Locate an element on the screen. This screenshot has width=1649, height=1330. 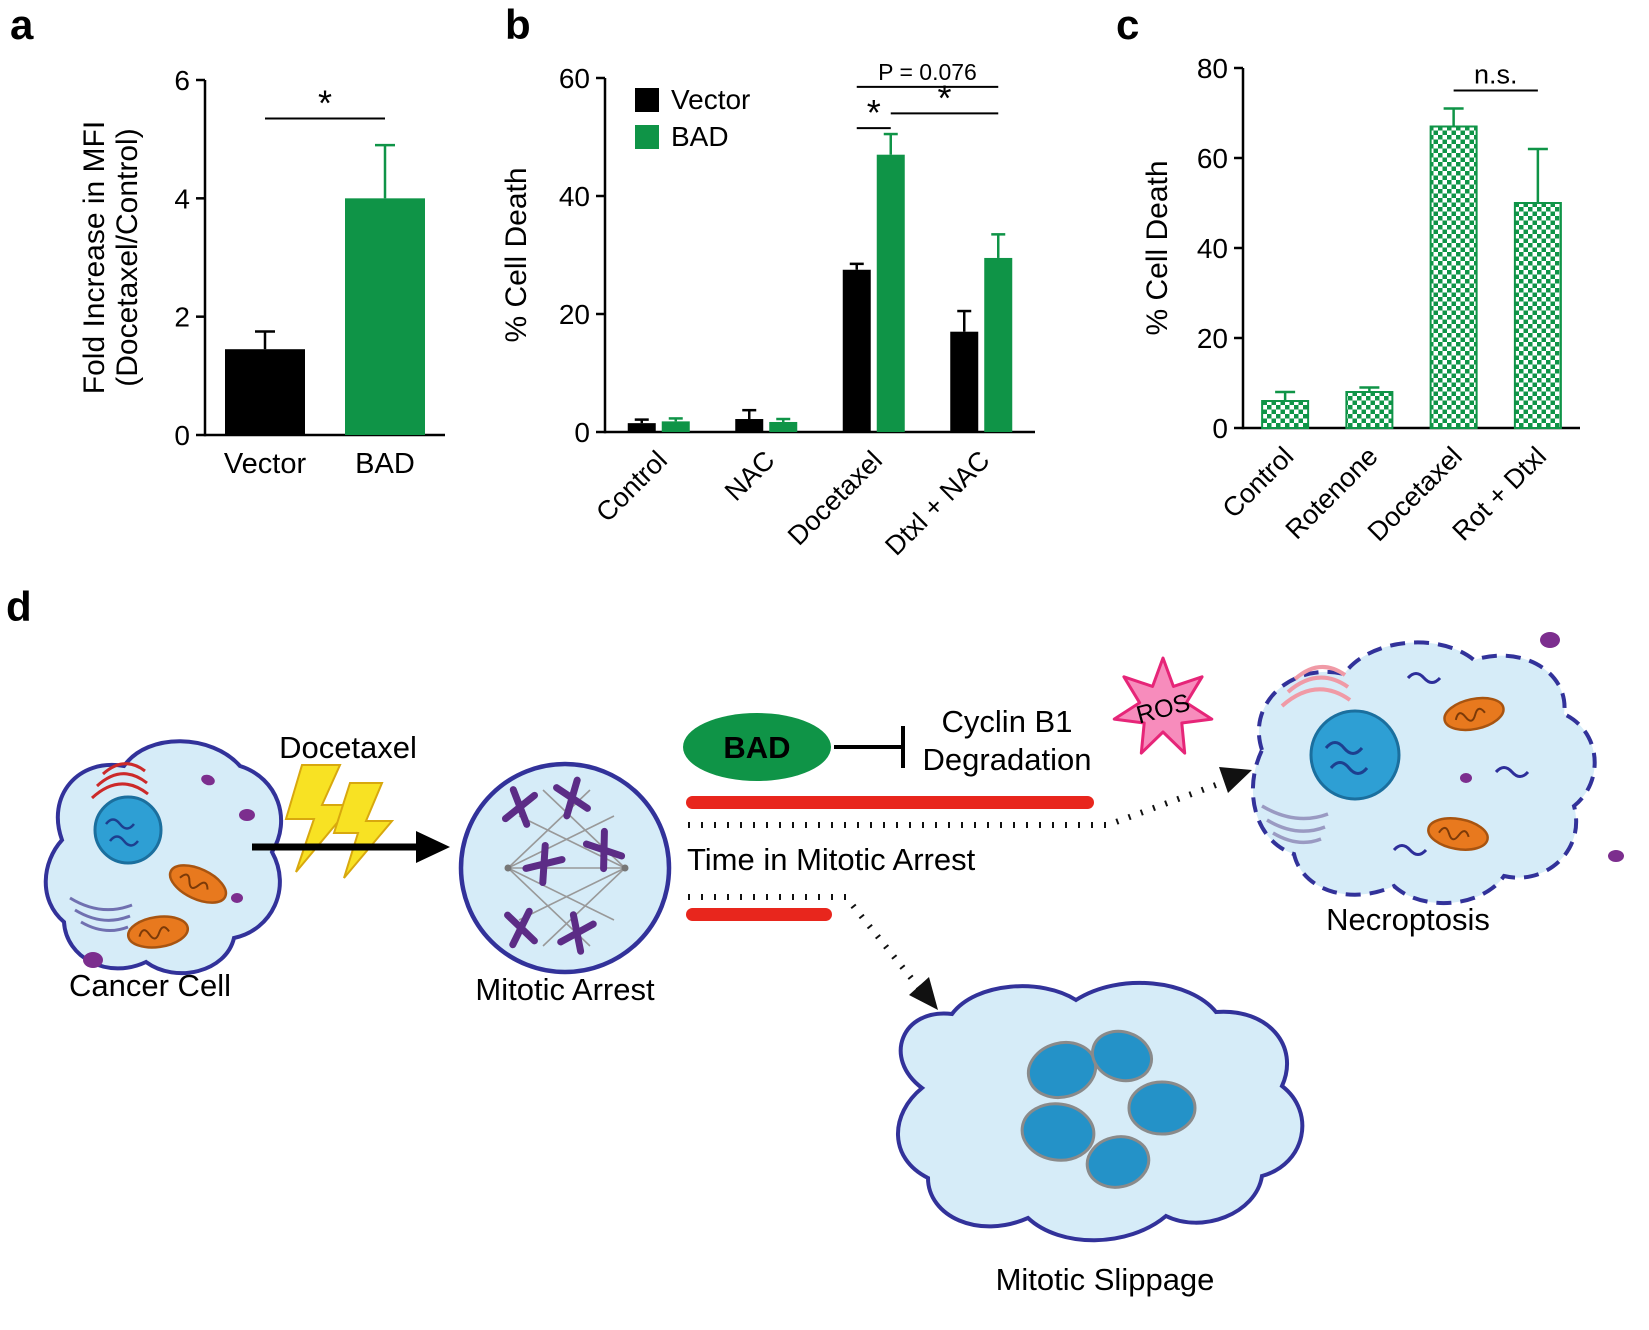
legend-label: BAD is located at coordinates (700, 136).